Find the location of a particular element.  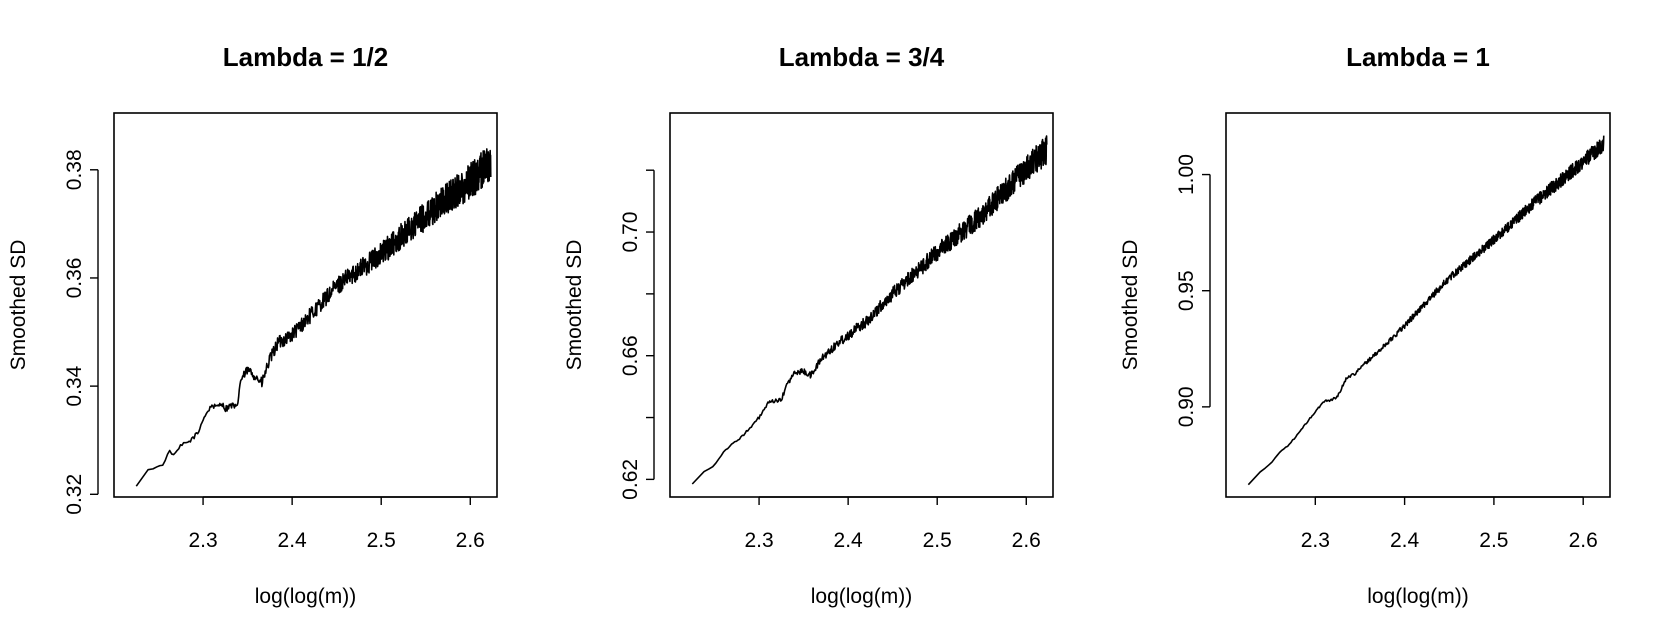

y-tick-label: 0.70 is located at coordinates (630, 232).